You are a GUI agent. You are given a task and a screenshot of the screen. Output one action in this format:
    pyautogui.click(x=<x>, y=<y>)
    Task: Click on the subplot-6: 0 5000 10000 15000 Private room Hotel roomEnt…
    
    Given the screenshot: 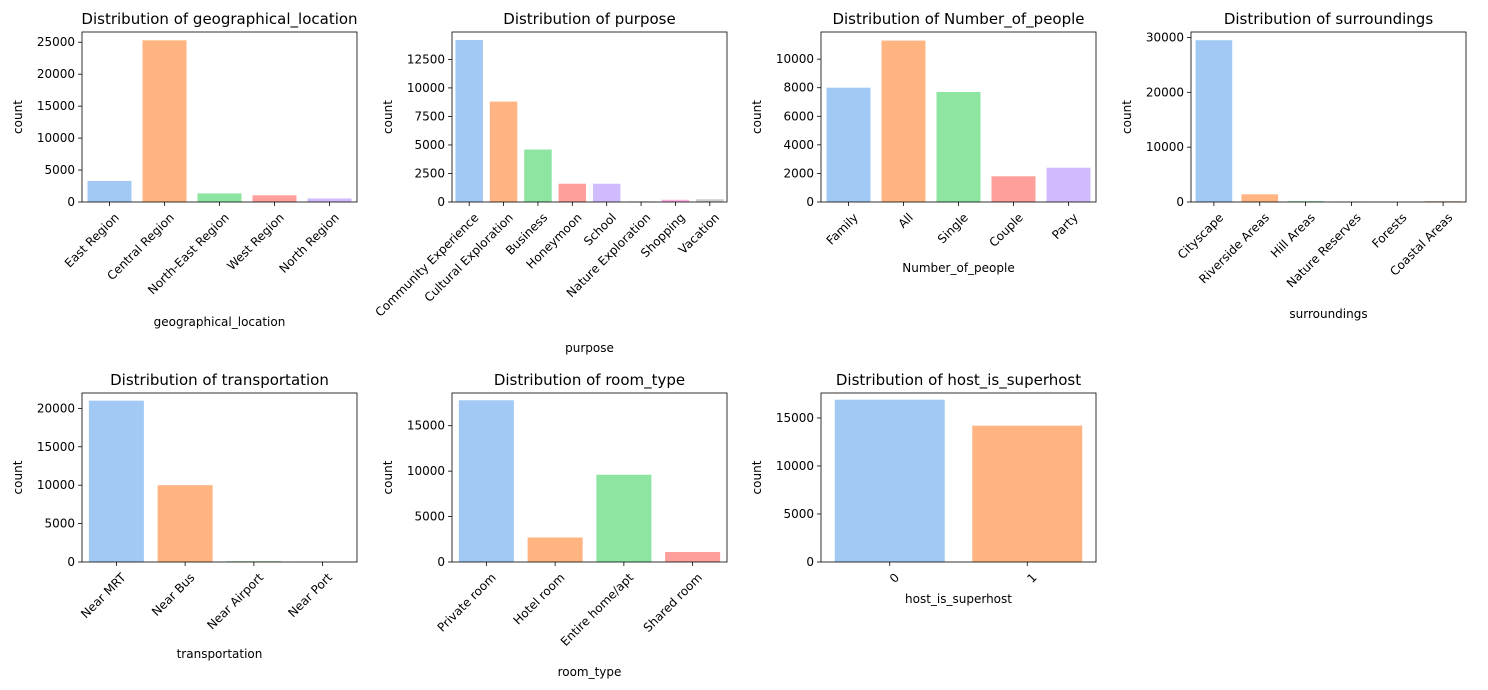 What is the action you would take?
    pyautogui.click(x=554, y=525)
    